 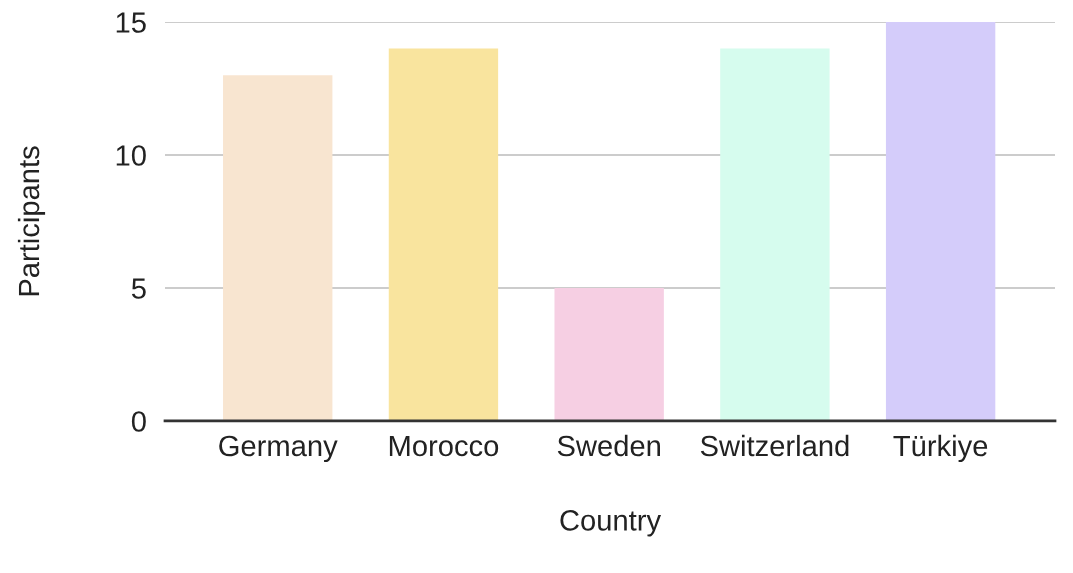 I want to click on y-tick-label: 5, so click(x=138, y=288).